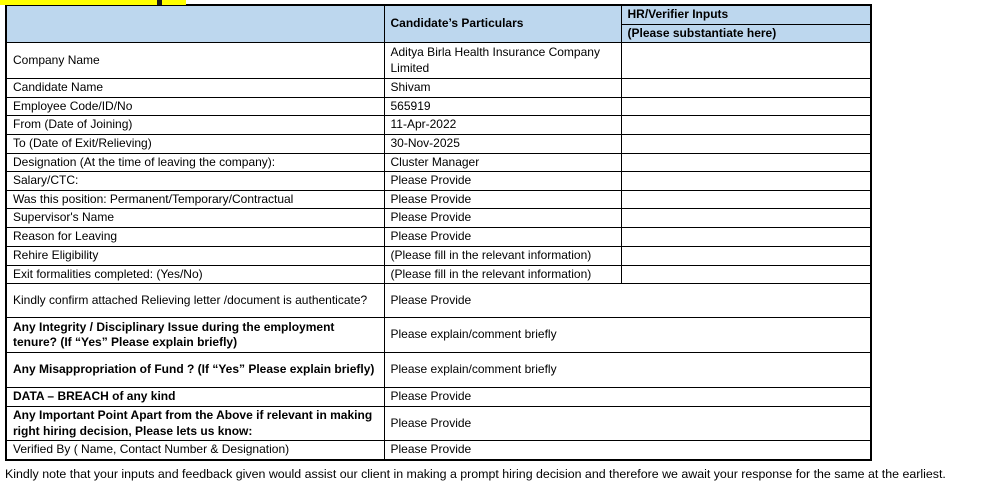 Image resolution: width=981 pixels, height=498 pixels. Describe the element at coordinates (195, 255) in the screenshot. I see `row-label: Rehire Eligibility` at that location.